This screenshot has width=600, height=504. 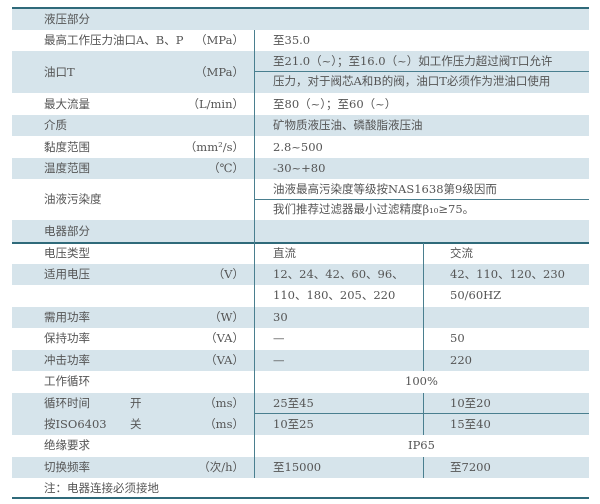 I want to click on row-label: 电压类型, so click(x=67, y=253).